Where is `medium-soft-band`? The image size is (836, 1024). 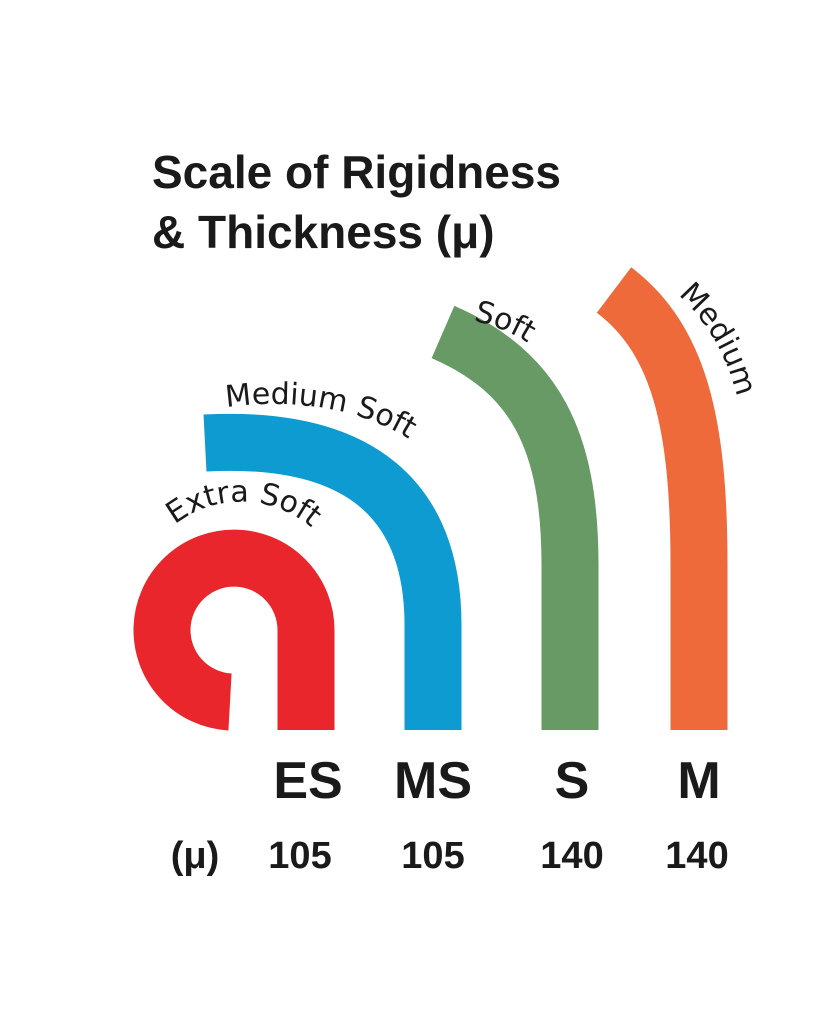 medium-soft-band is located at coordinates (332, 571).